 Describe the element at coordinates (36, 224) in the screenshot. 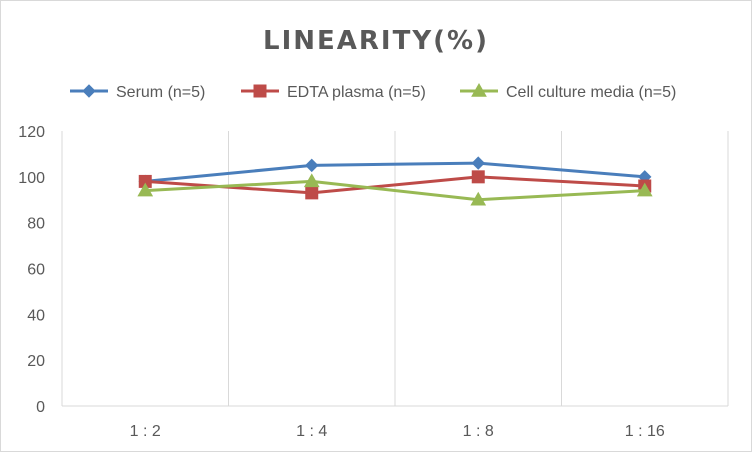

I see `y-tick-label: 80` at that location.